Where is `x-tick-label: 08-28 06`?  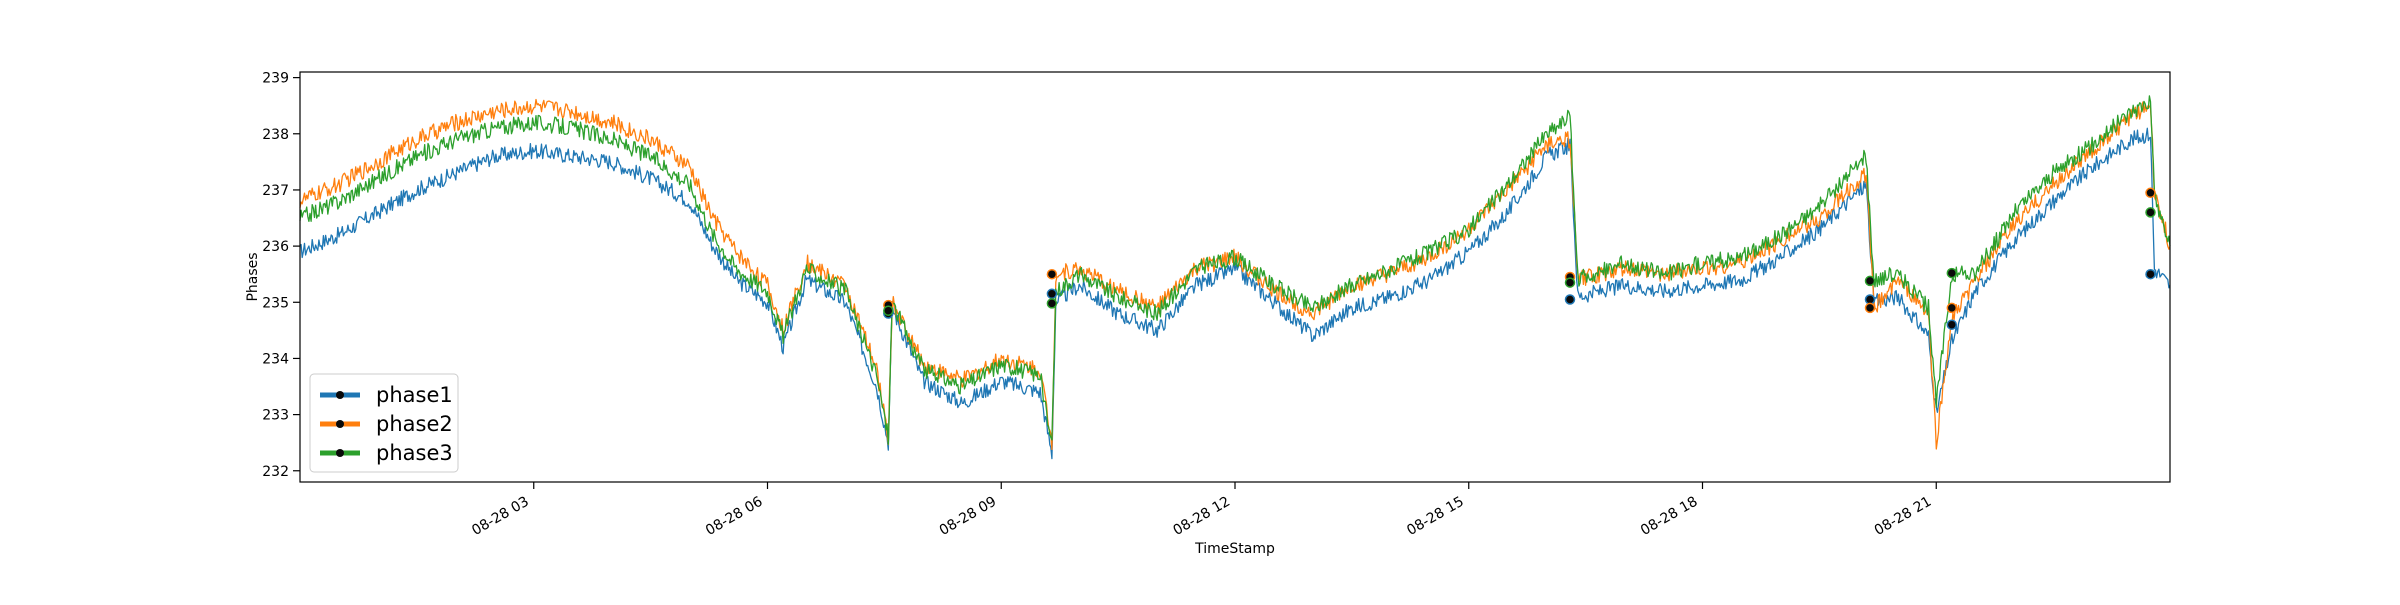 x-tick-label: 08-28 06 is located at coordinates (734, 516).